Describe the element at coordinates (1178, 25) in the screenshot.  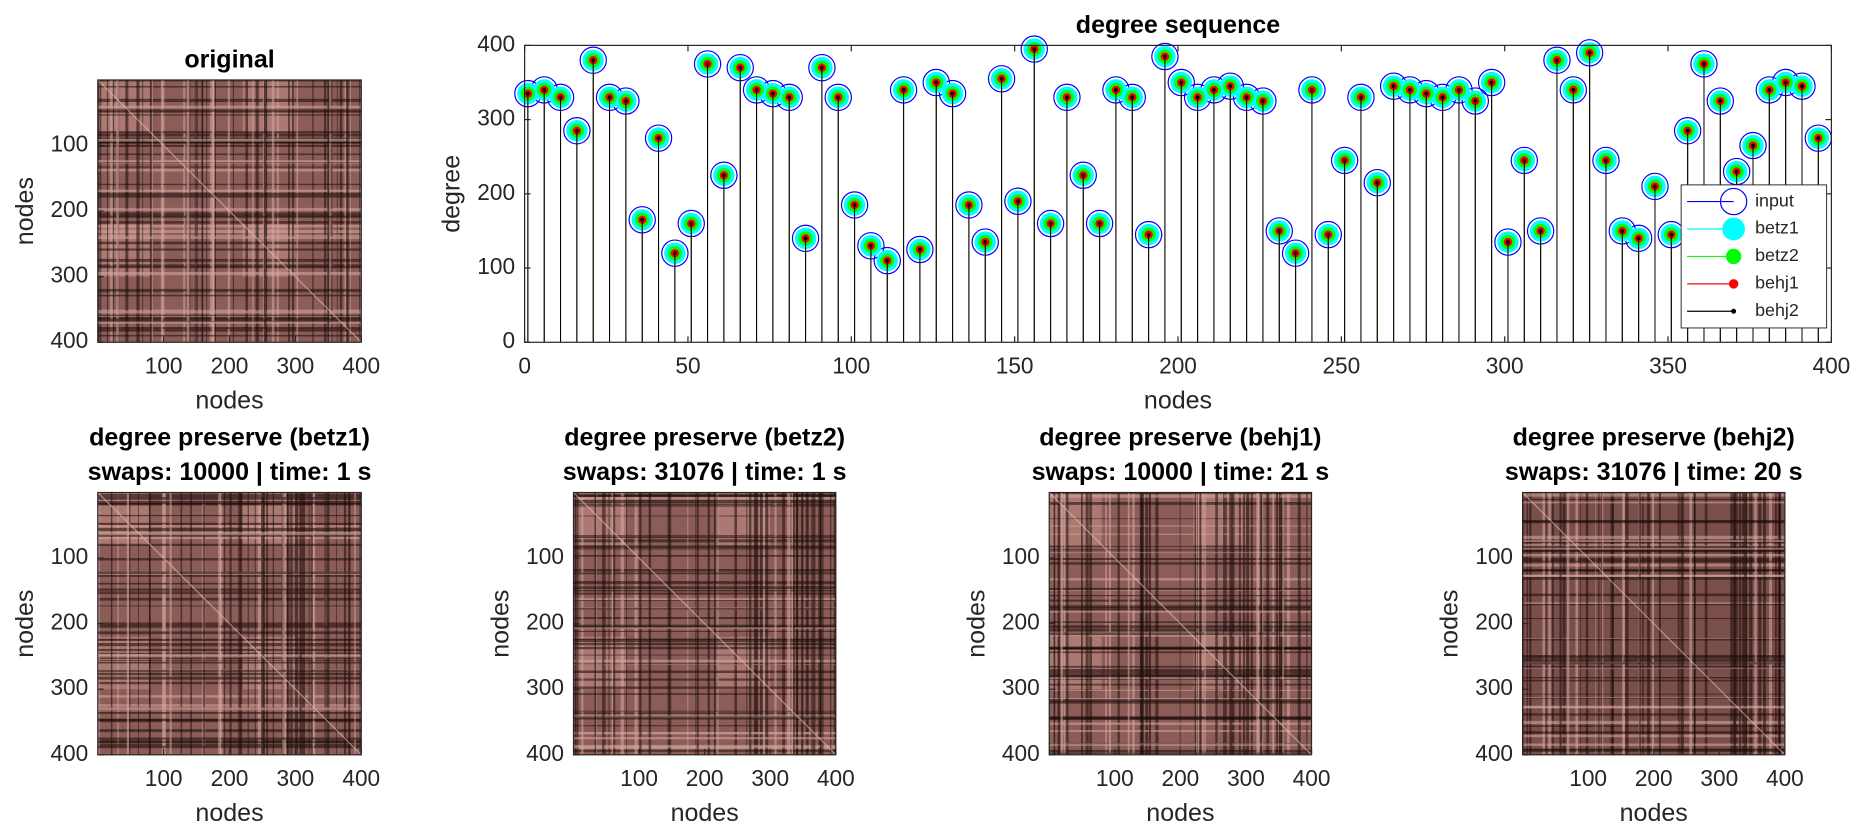
I see `chart-title: degree sequence` at that location.